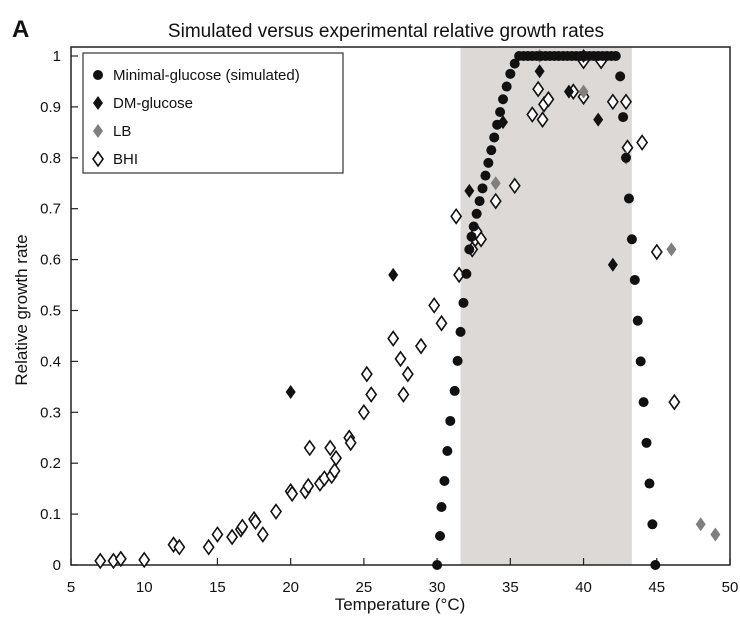 This screenshot has width=740, height=623. Describe the element at coordinates (71, 587) in the screenshot. I see `x-tick-label: 5` at that location.